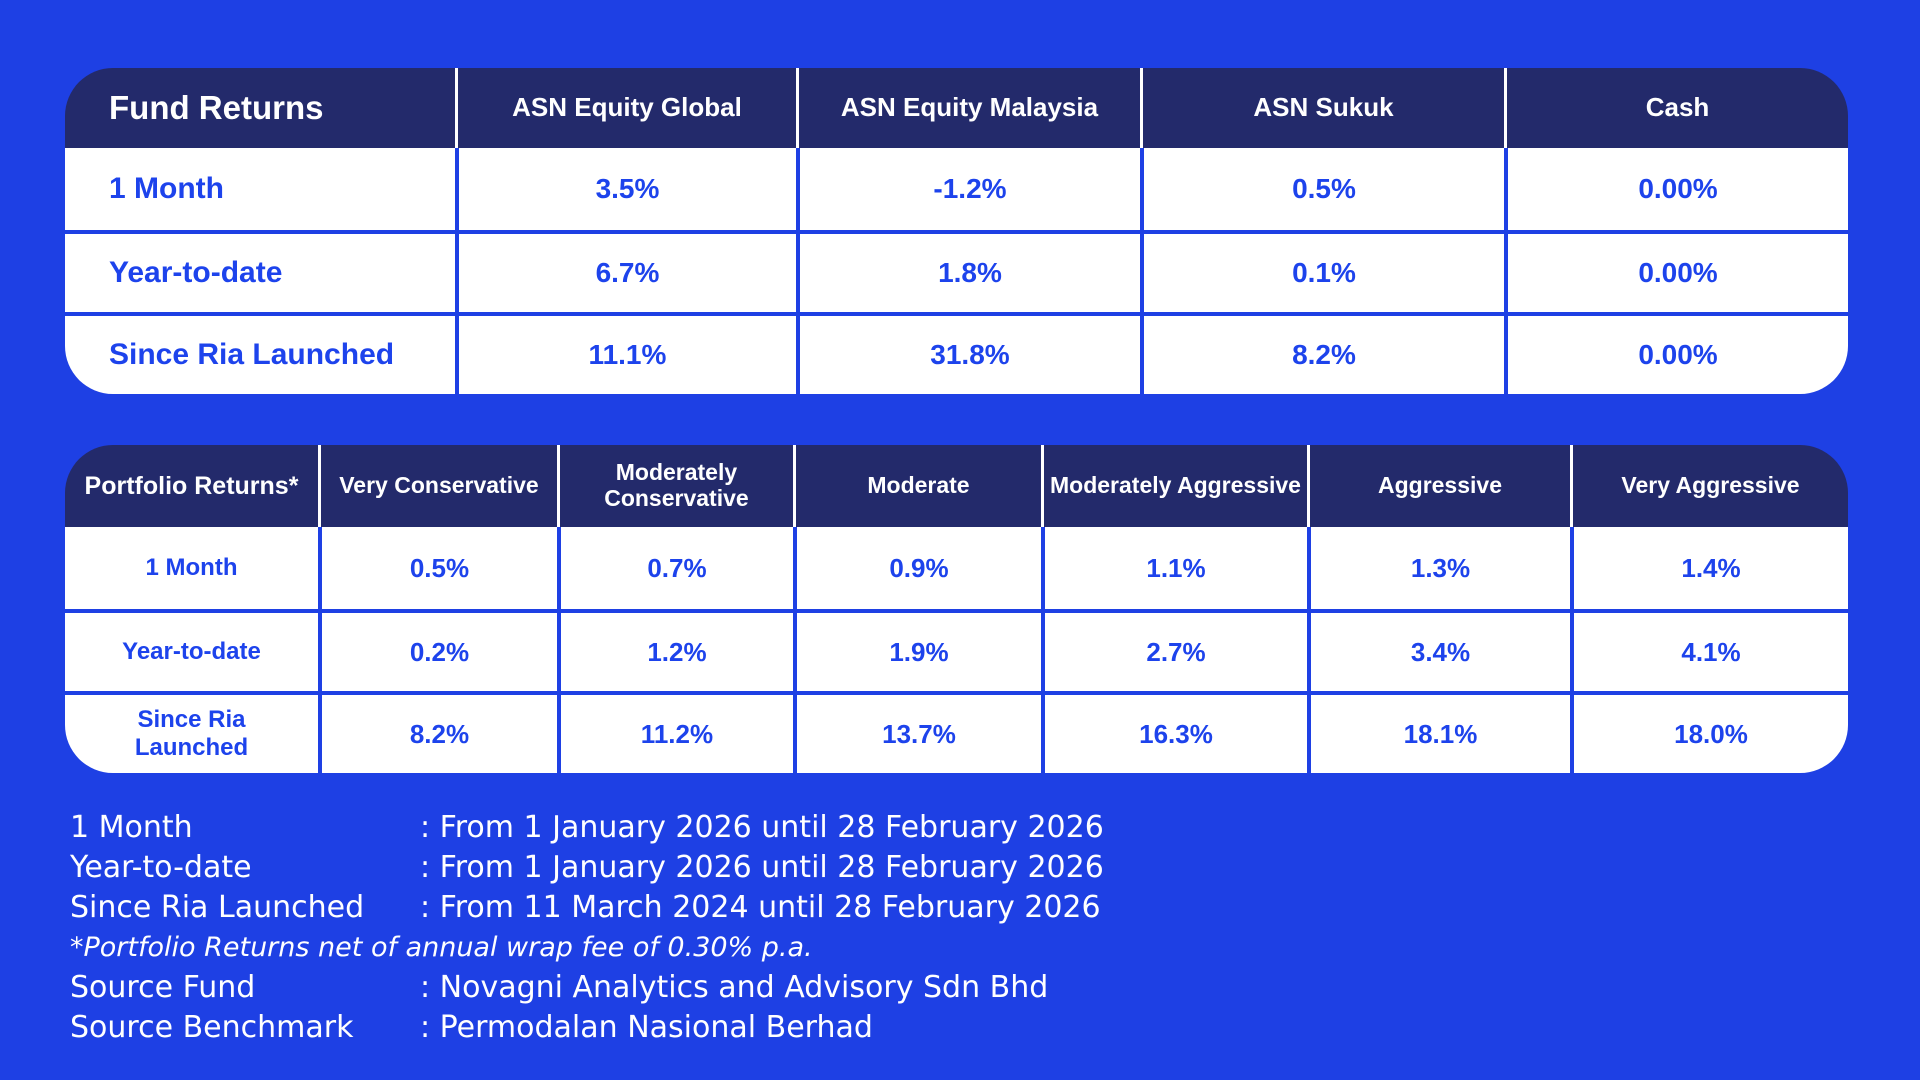 The height and width of the screenshot is (1080, 1920). I want to click on column-header: Very Aggressive, so click(1708, 486).